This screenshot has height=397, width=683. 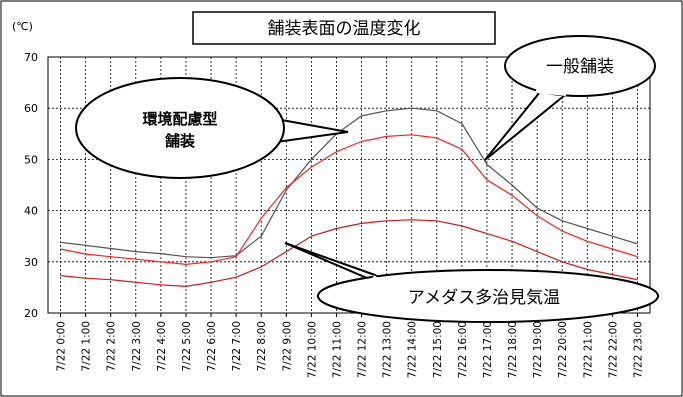 What do you see at coordinates (337, 349) in the screenshot?
I see `x-tick-label: 7/22 11:00` at bounding box center [337, 349].